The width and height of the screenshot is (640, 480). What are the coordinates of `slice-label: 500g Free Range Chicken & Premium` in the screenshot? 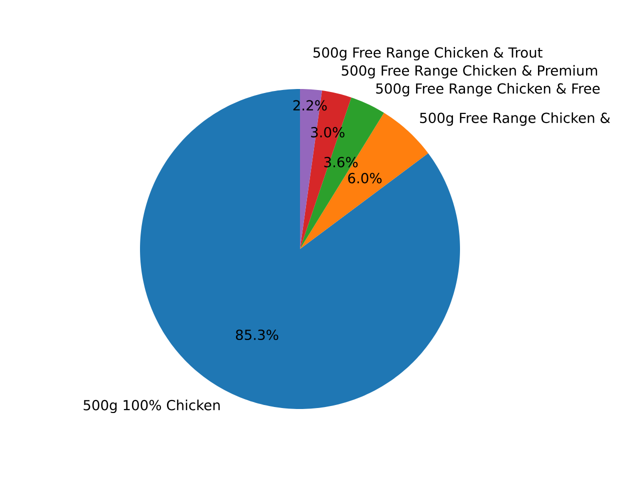 It's located at (470, 71).